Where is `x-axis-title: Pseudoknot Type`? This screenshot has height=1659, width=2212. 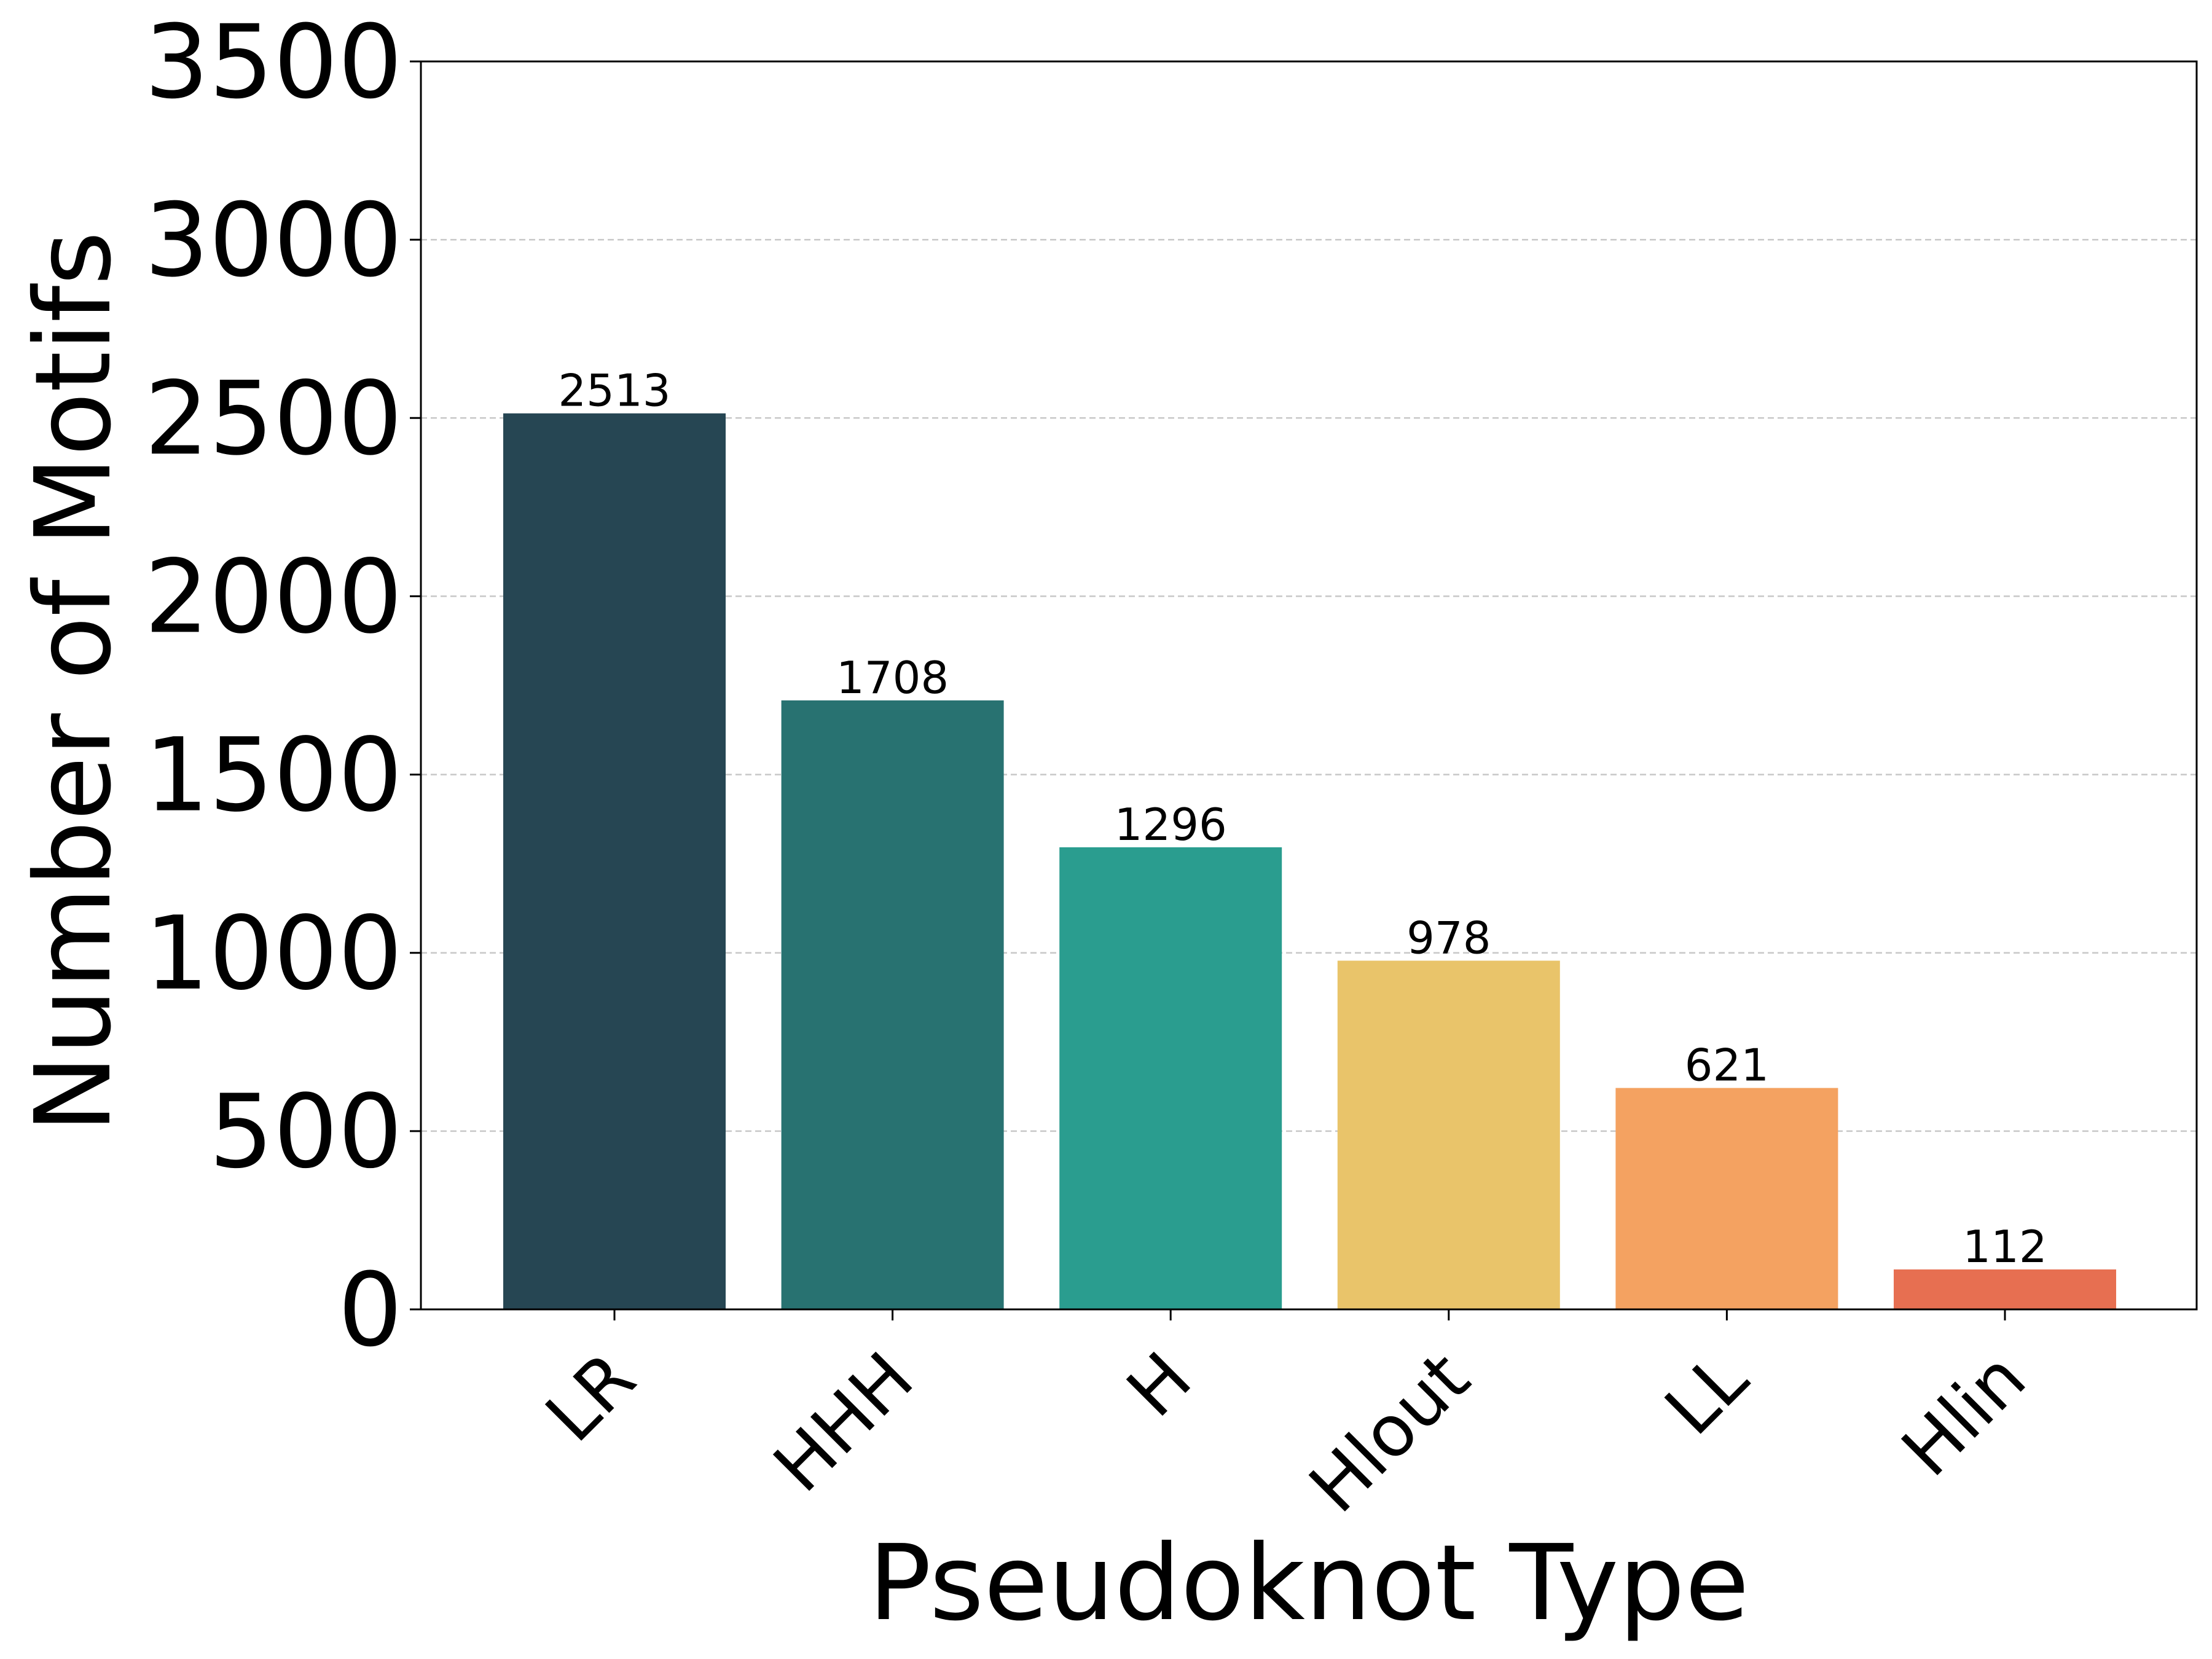
x-axis-title: Pseudoknot Type is located at coordinates (1308, 1583).